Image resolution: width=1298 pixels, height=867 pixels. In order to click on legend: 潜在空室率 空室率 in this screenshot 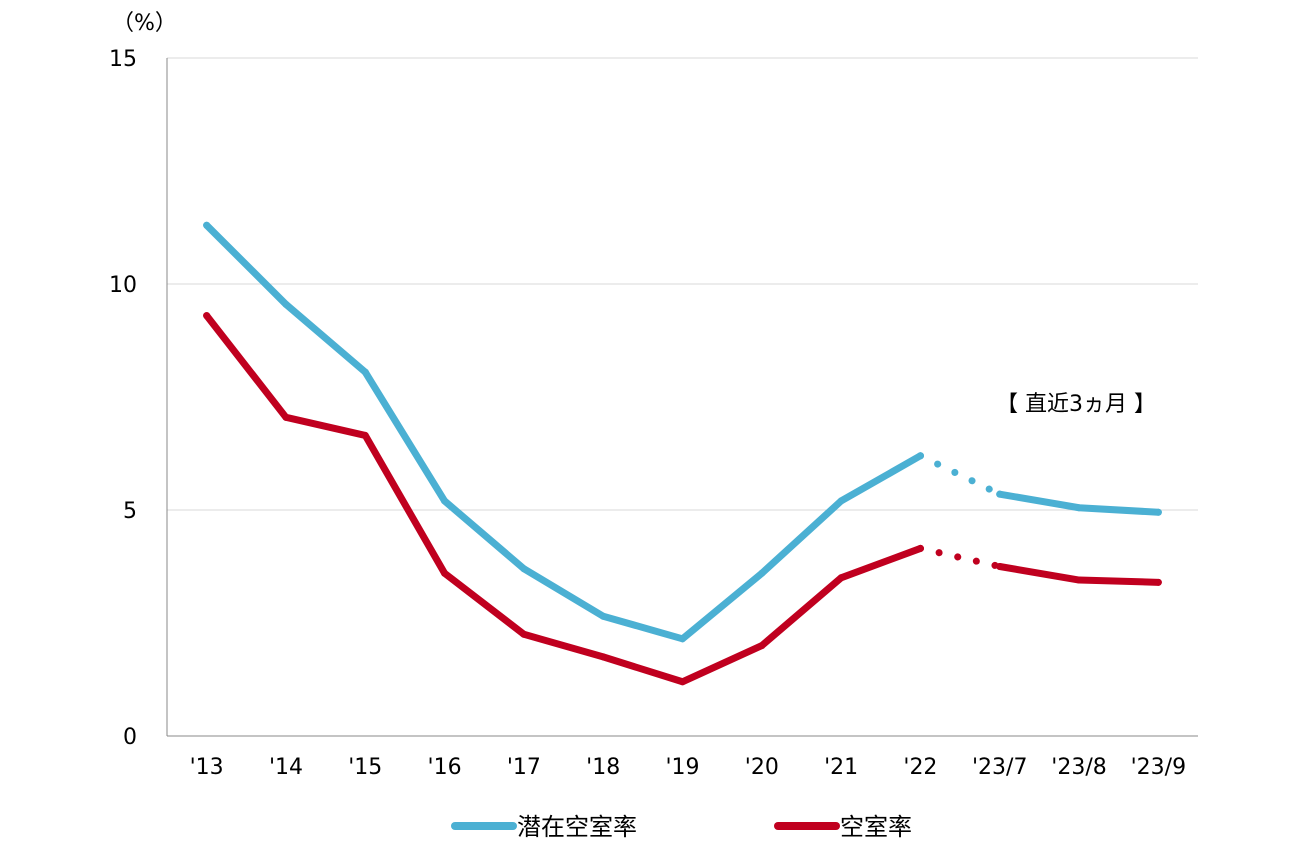, I will do `click(681, 827)`.